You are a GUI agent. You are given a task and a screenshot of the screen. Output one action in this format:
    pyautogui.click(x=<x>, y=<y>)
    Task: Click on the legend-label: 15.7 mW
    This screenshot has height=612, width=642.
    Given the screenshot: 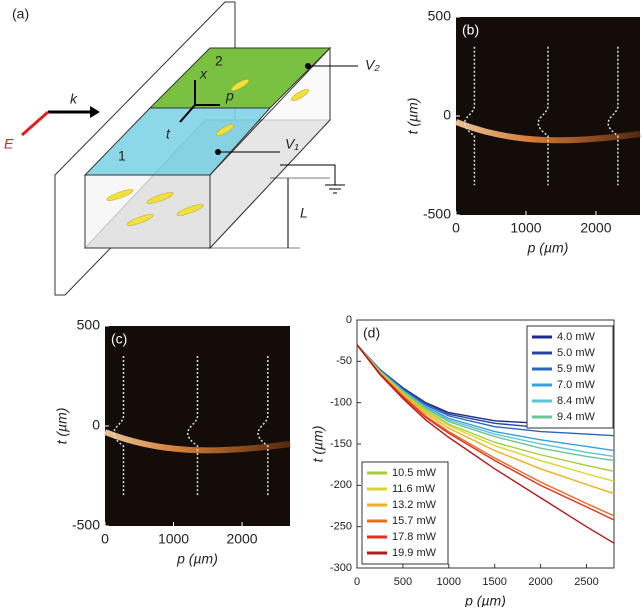 What is the action you would take?
    pyautogui.click(x=414, y=521)
    